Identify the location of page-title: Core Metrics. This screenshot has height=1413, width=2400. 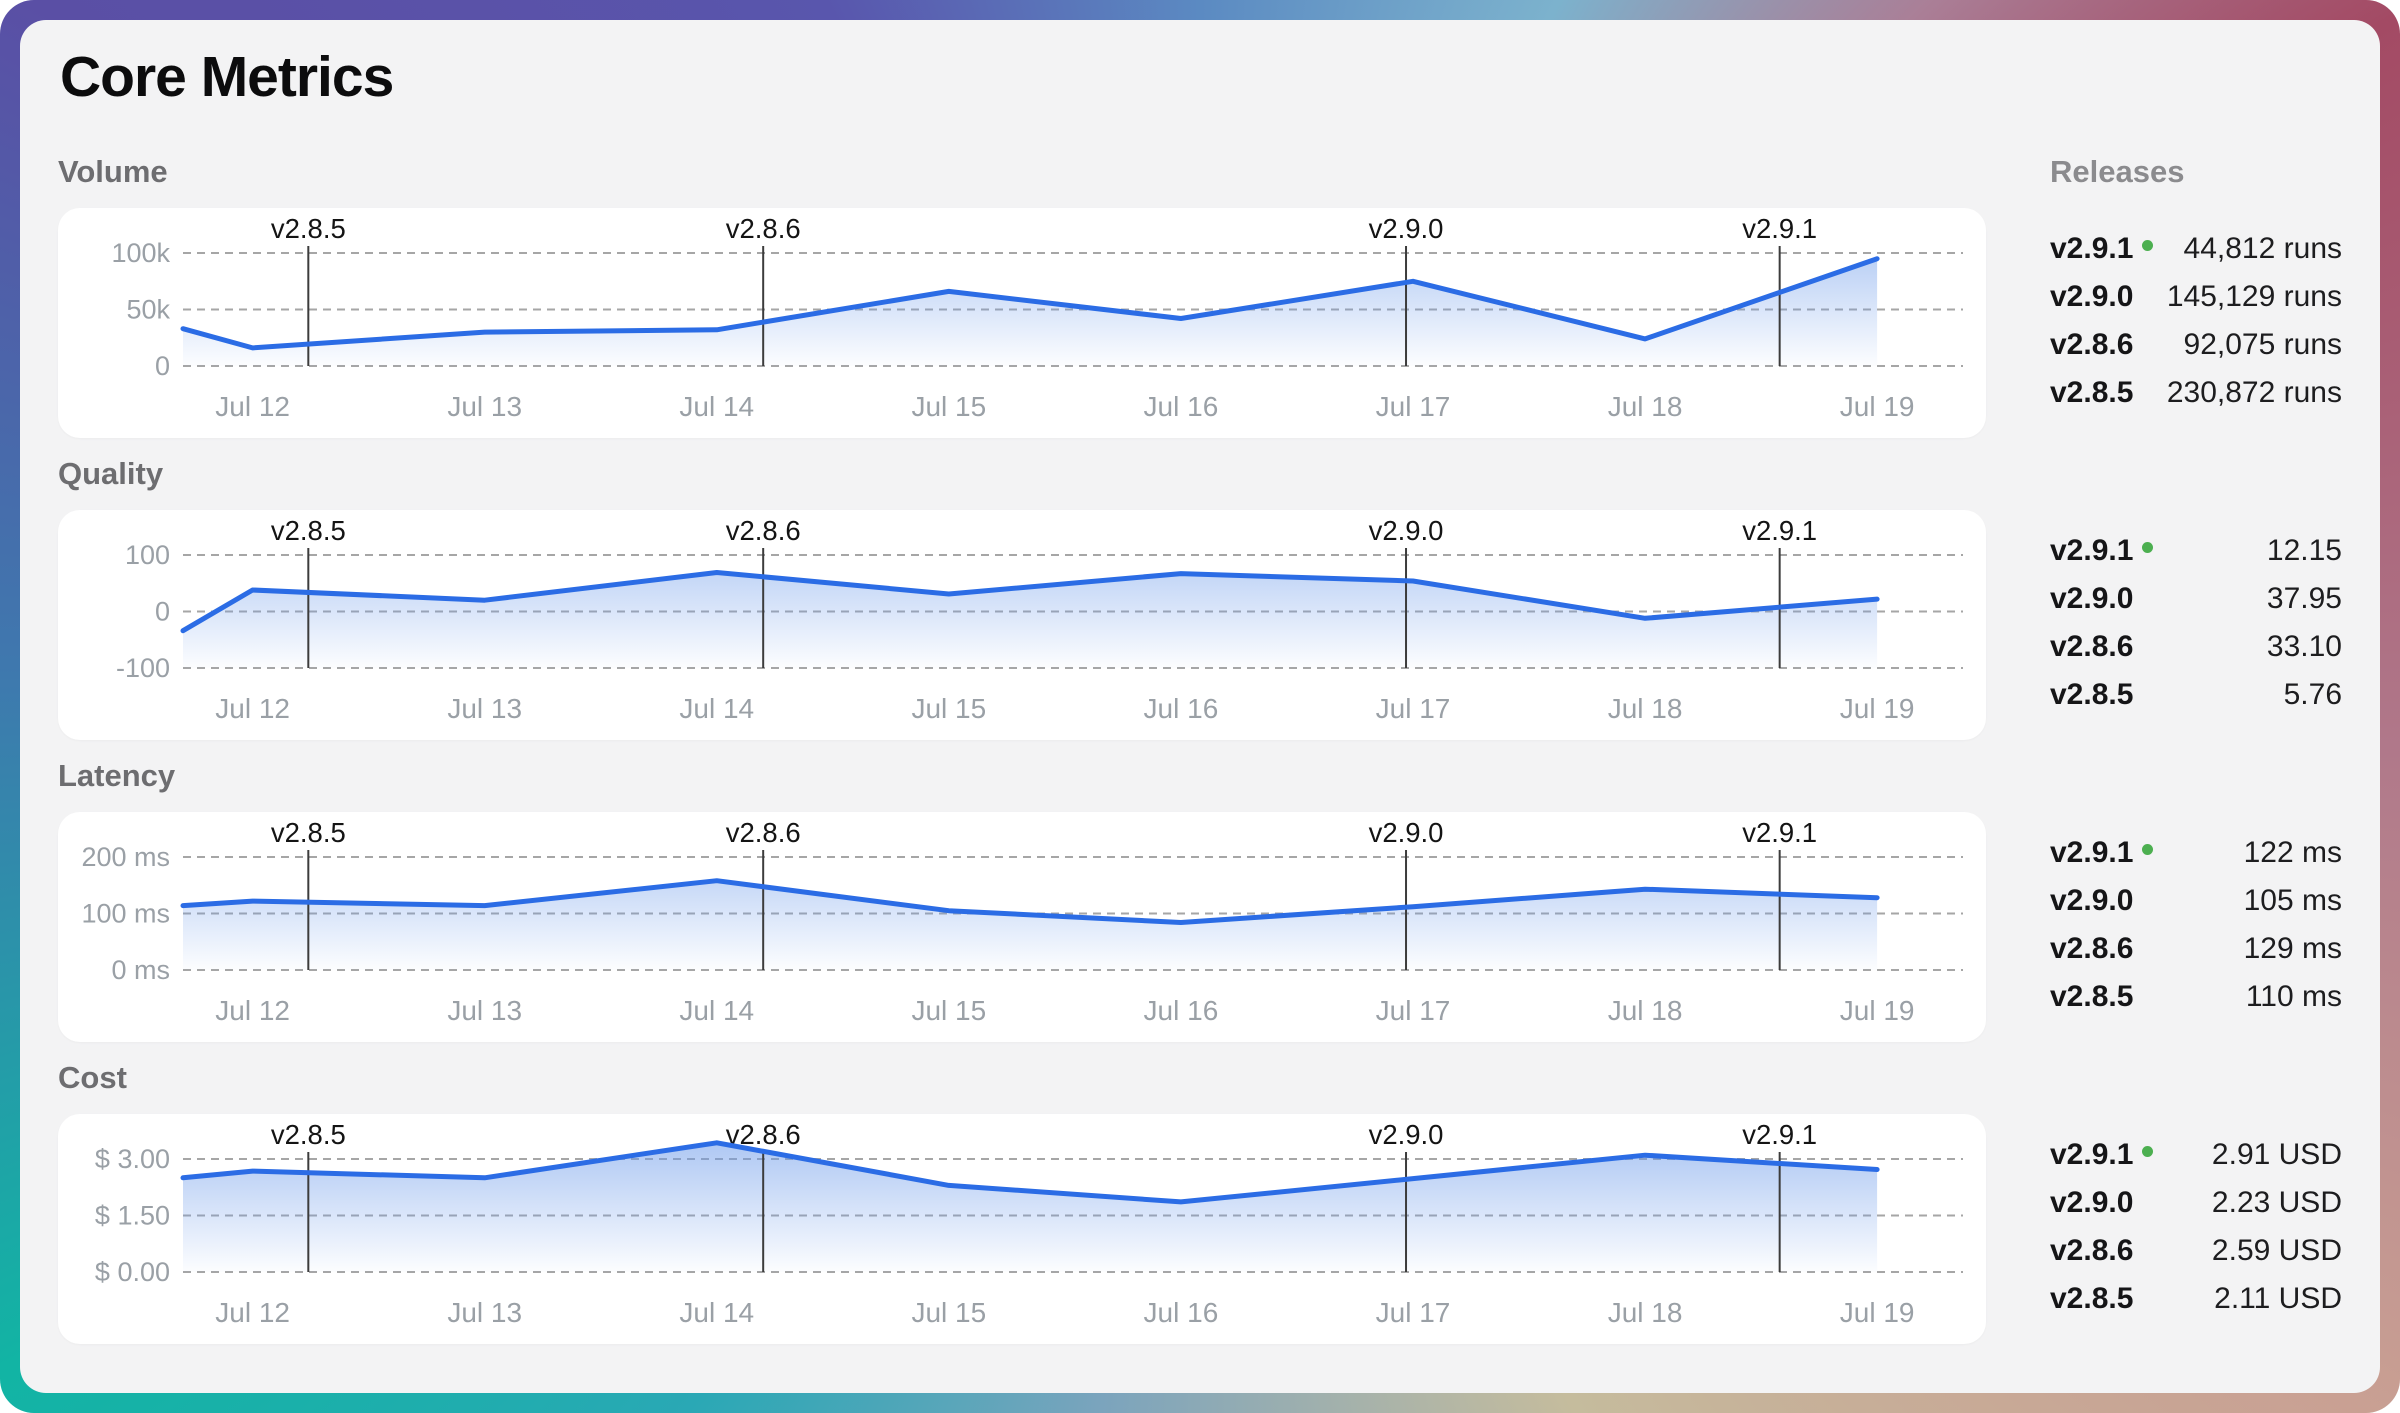
(227, 77).